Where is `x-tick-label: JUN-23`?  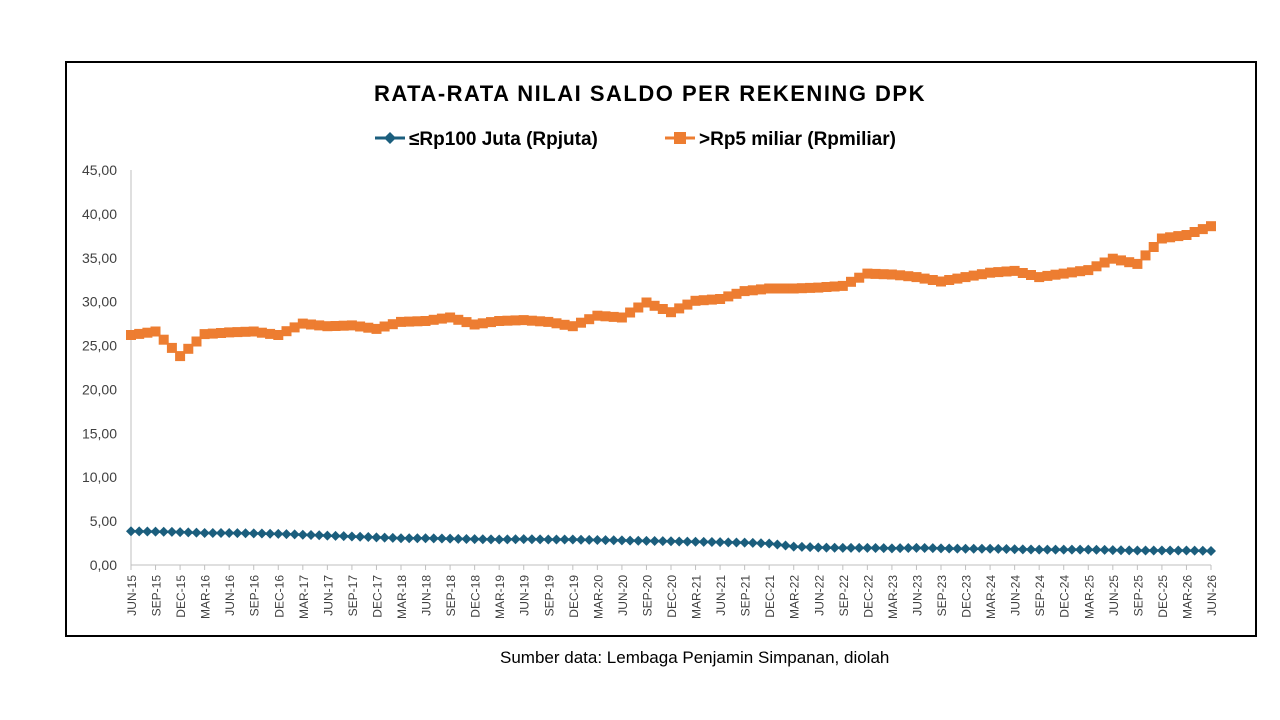 x-tick-label: JUN-23 is located at coordinates (917, 595).